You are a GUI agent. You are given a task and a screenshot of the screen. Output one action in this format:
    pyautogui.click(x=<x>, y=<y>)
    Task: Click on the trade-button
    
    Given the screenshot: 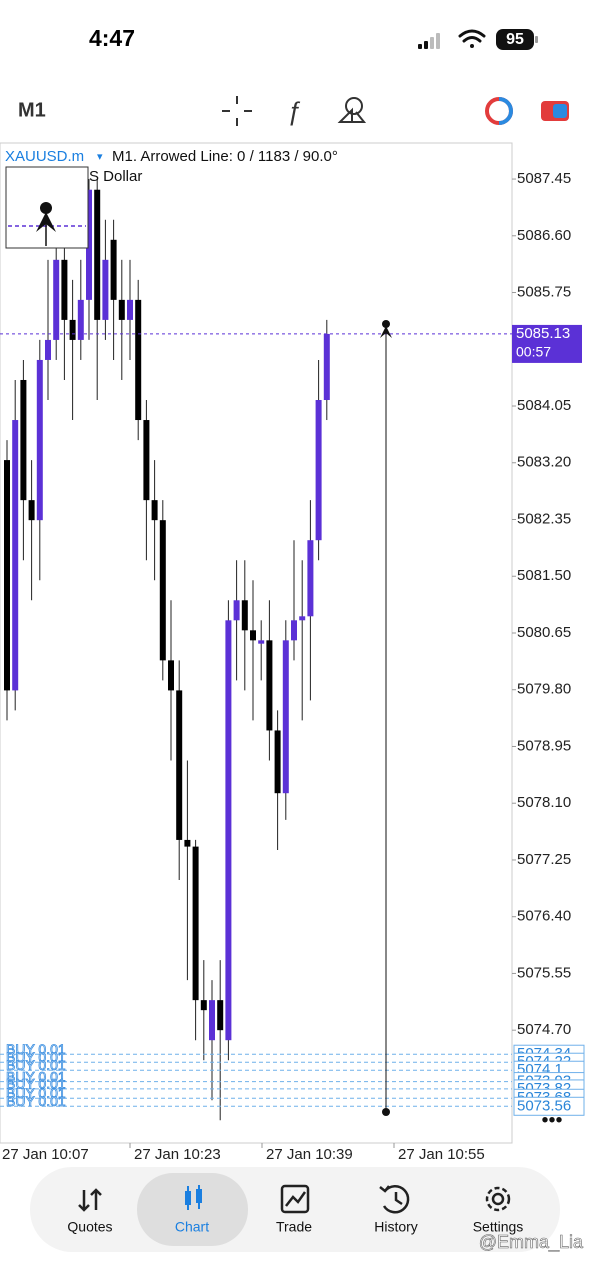 What is the action you would take?
    pyautogui.click(x=555, y=111)
    